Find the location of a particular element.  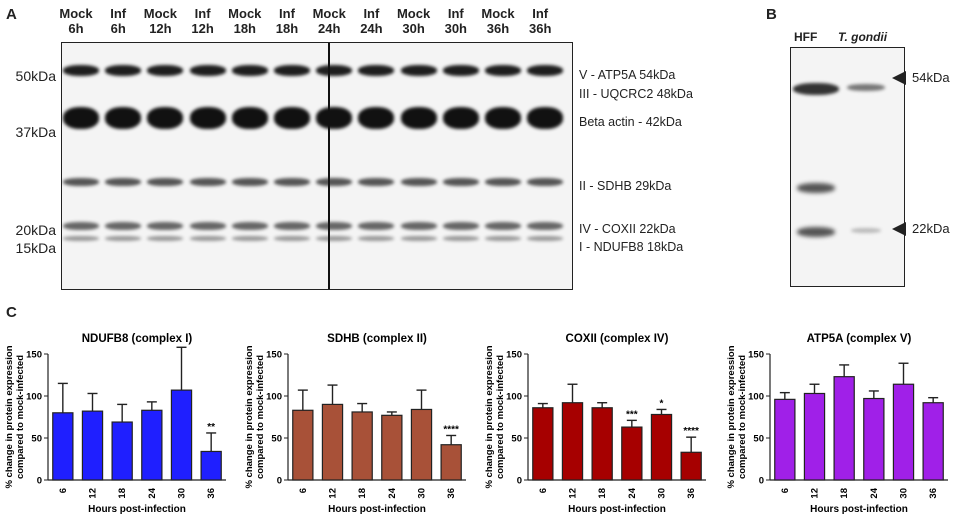

panel-b-label: B is located at coordinates (771, 14).